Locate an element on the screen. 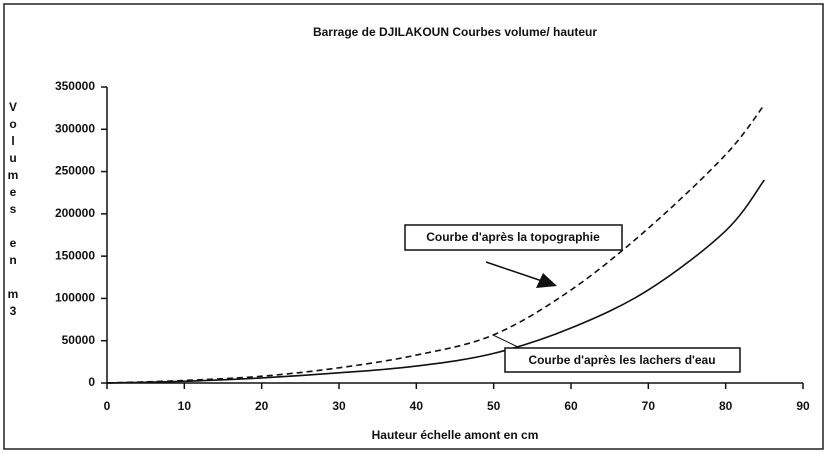 The width and height of the screenshot is (827, 453). annotation: Courbe d'après les lachers d'eau is located at coordinates (621, 360).